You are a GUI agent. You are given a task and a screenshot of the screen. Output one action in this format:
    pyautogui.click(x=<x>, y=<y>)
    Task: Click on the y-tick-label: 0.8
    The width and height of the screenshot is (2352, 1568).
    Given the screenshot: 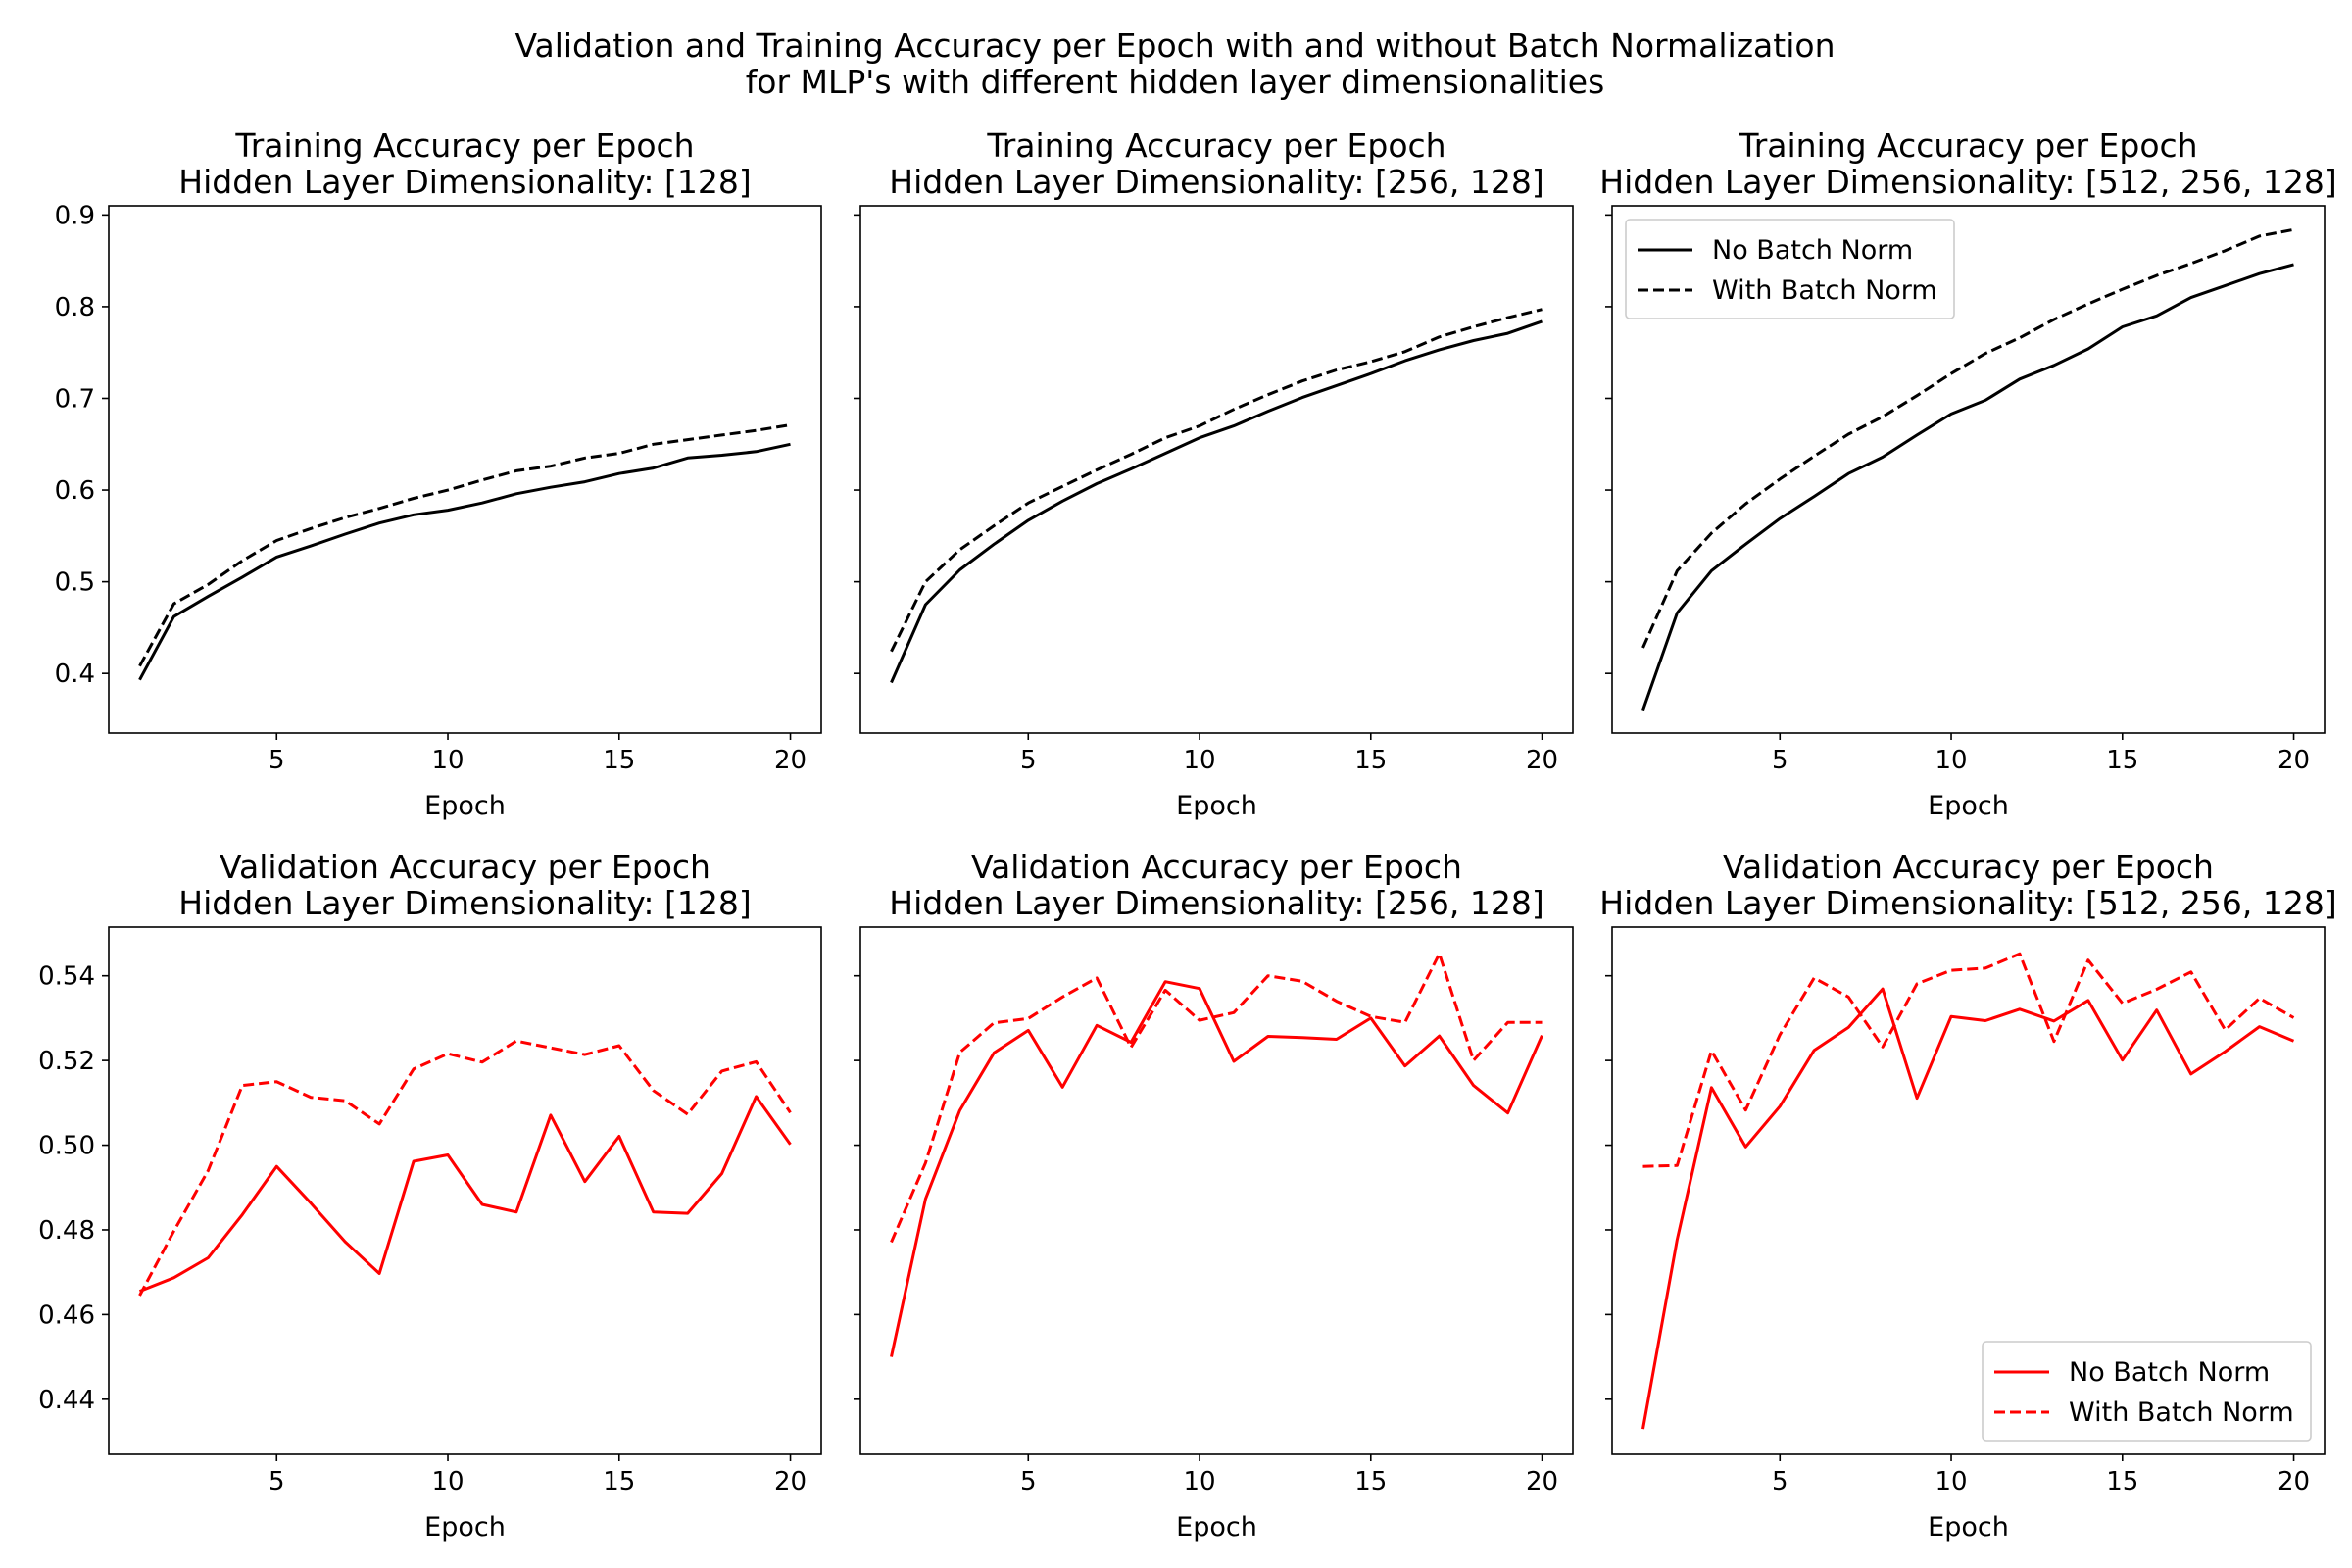 What is the action you would take?
    pyautogui.click(x=75, y=307)
    